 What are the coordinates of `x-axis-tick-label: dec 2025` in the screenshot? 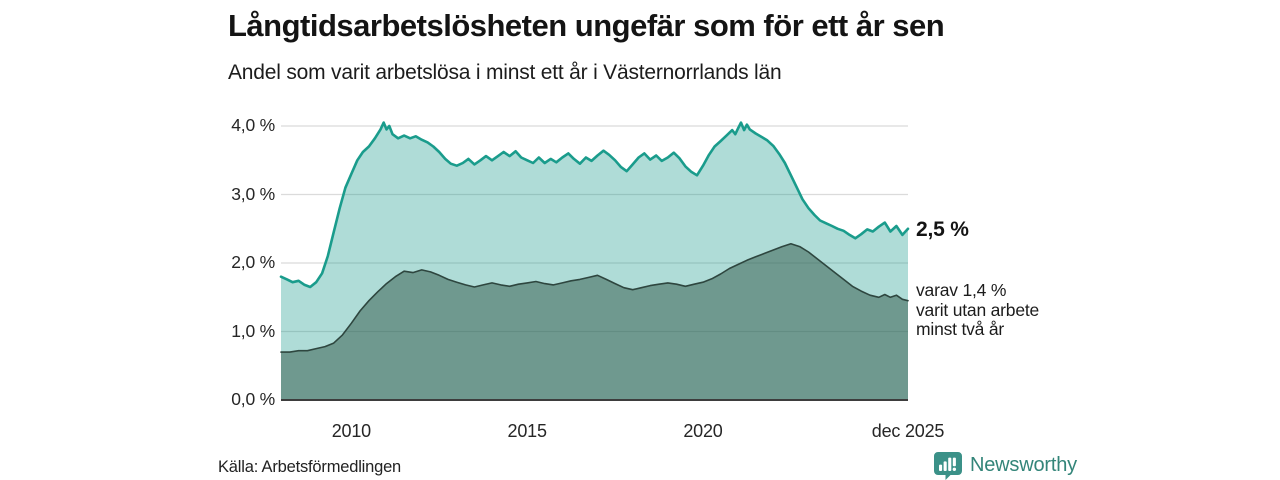 It's located at (908, 431).